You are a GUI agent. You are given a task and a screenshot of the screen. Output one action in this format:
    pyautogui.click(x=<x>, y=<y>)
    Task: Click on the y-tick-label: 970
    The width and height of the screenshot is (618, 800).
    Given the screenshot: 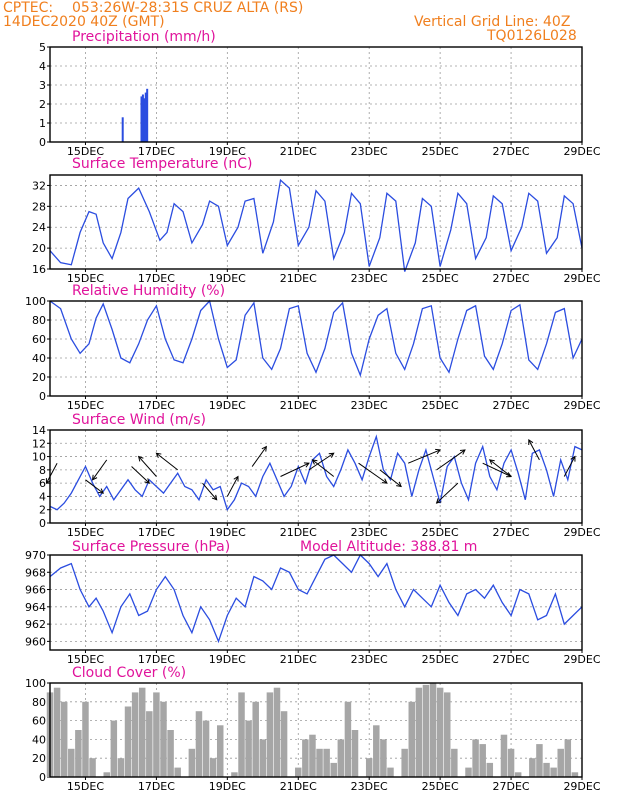 What is the action you would take?
    pyautogui.click(x=35, y=555)
    